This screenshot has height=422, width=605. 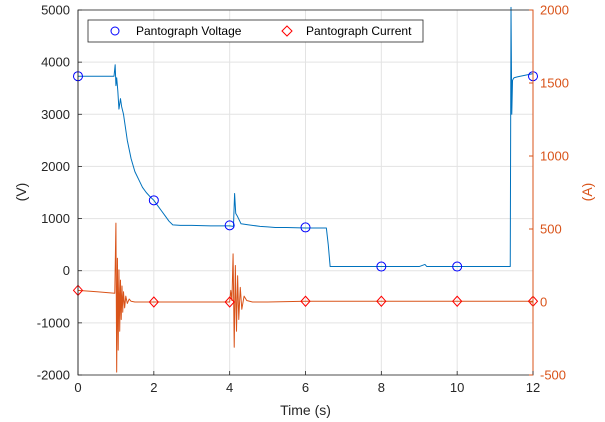 What do you see at coordinates (587, 192) in the screenshot?
I see `y-axis-label-right: (A)` at bounding box center [587, 192].